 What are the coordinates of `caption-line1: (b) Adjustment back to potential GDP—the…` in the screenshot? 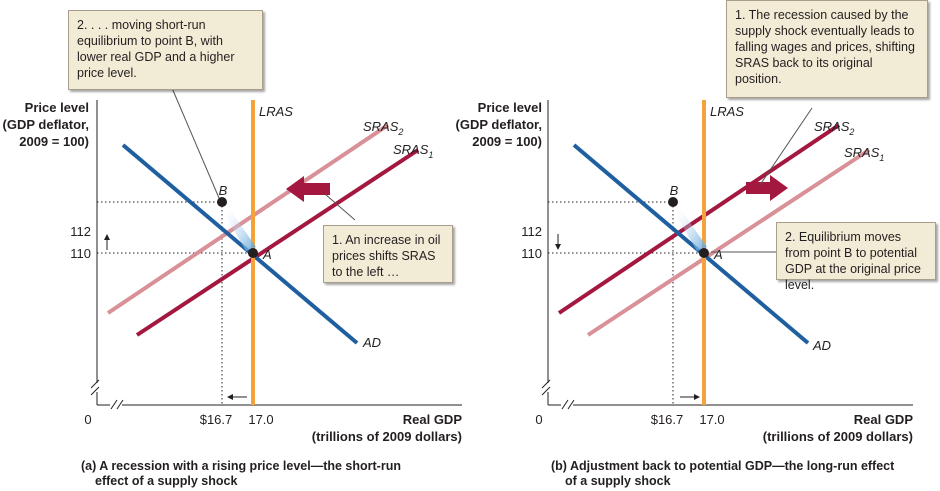 It's located at (723, 466).